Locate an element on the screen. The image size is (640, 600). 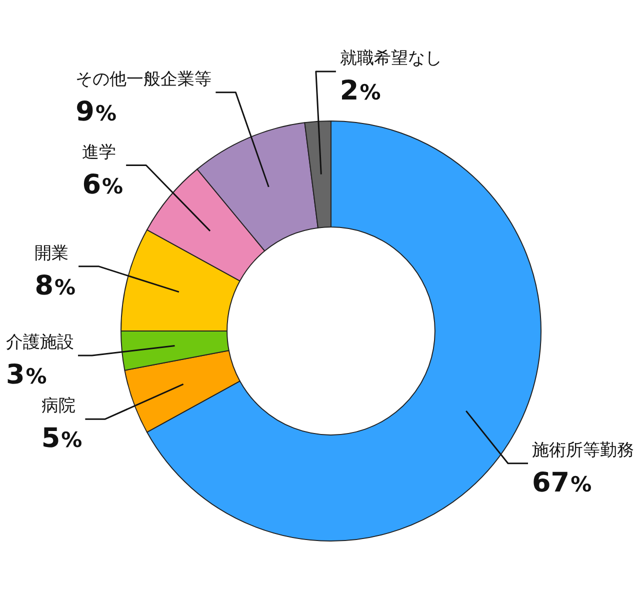
slice-label: 病院 is located at coordinates (58, 406).